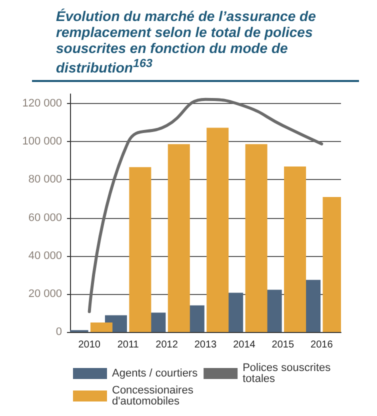  What do you see at coordinates (288, 373) in the screenshot?
I see `legend-label: Polices souscrites totales` at bounding box center [288, 373].